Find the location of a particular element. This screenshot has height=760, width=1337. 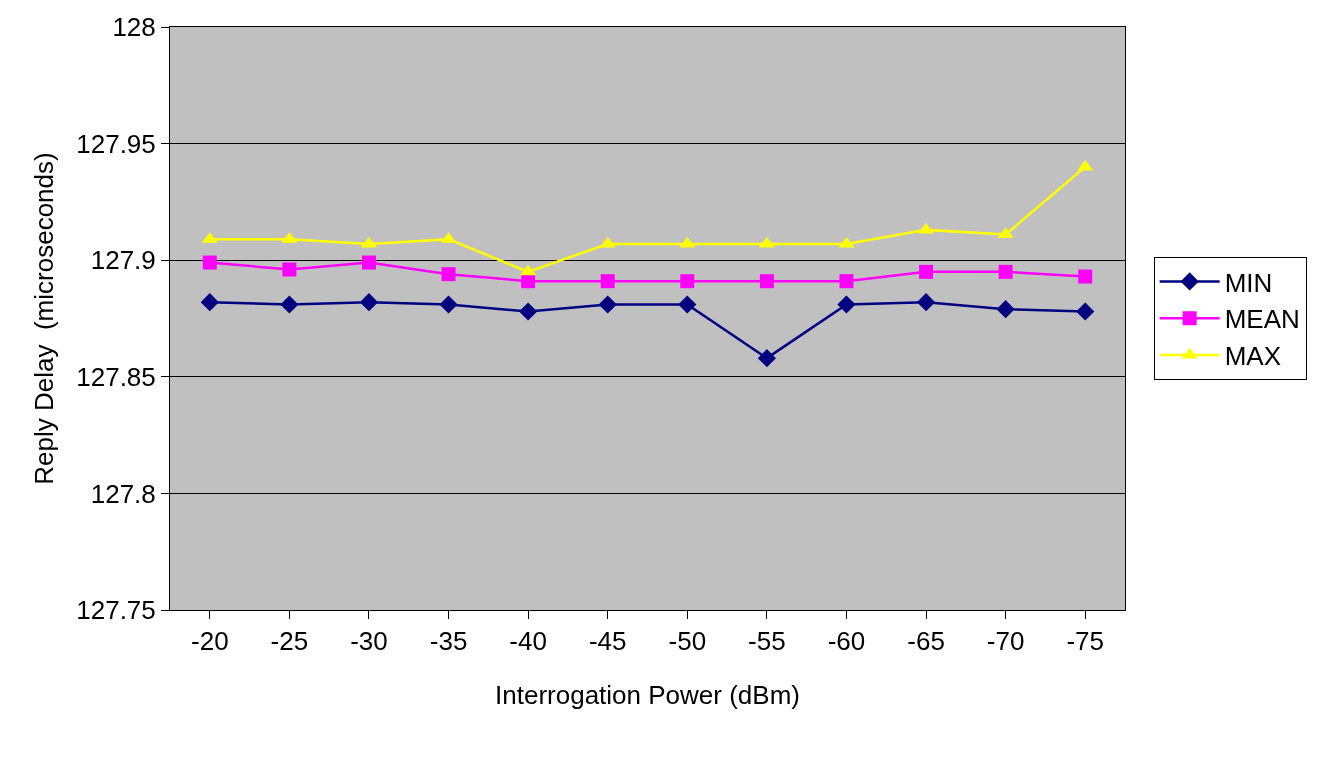

legend-label: MIN is located at coordinates (1248, 282).